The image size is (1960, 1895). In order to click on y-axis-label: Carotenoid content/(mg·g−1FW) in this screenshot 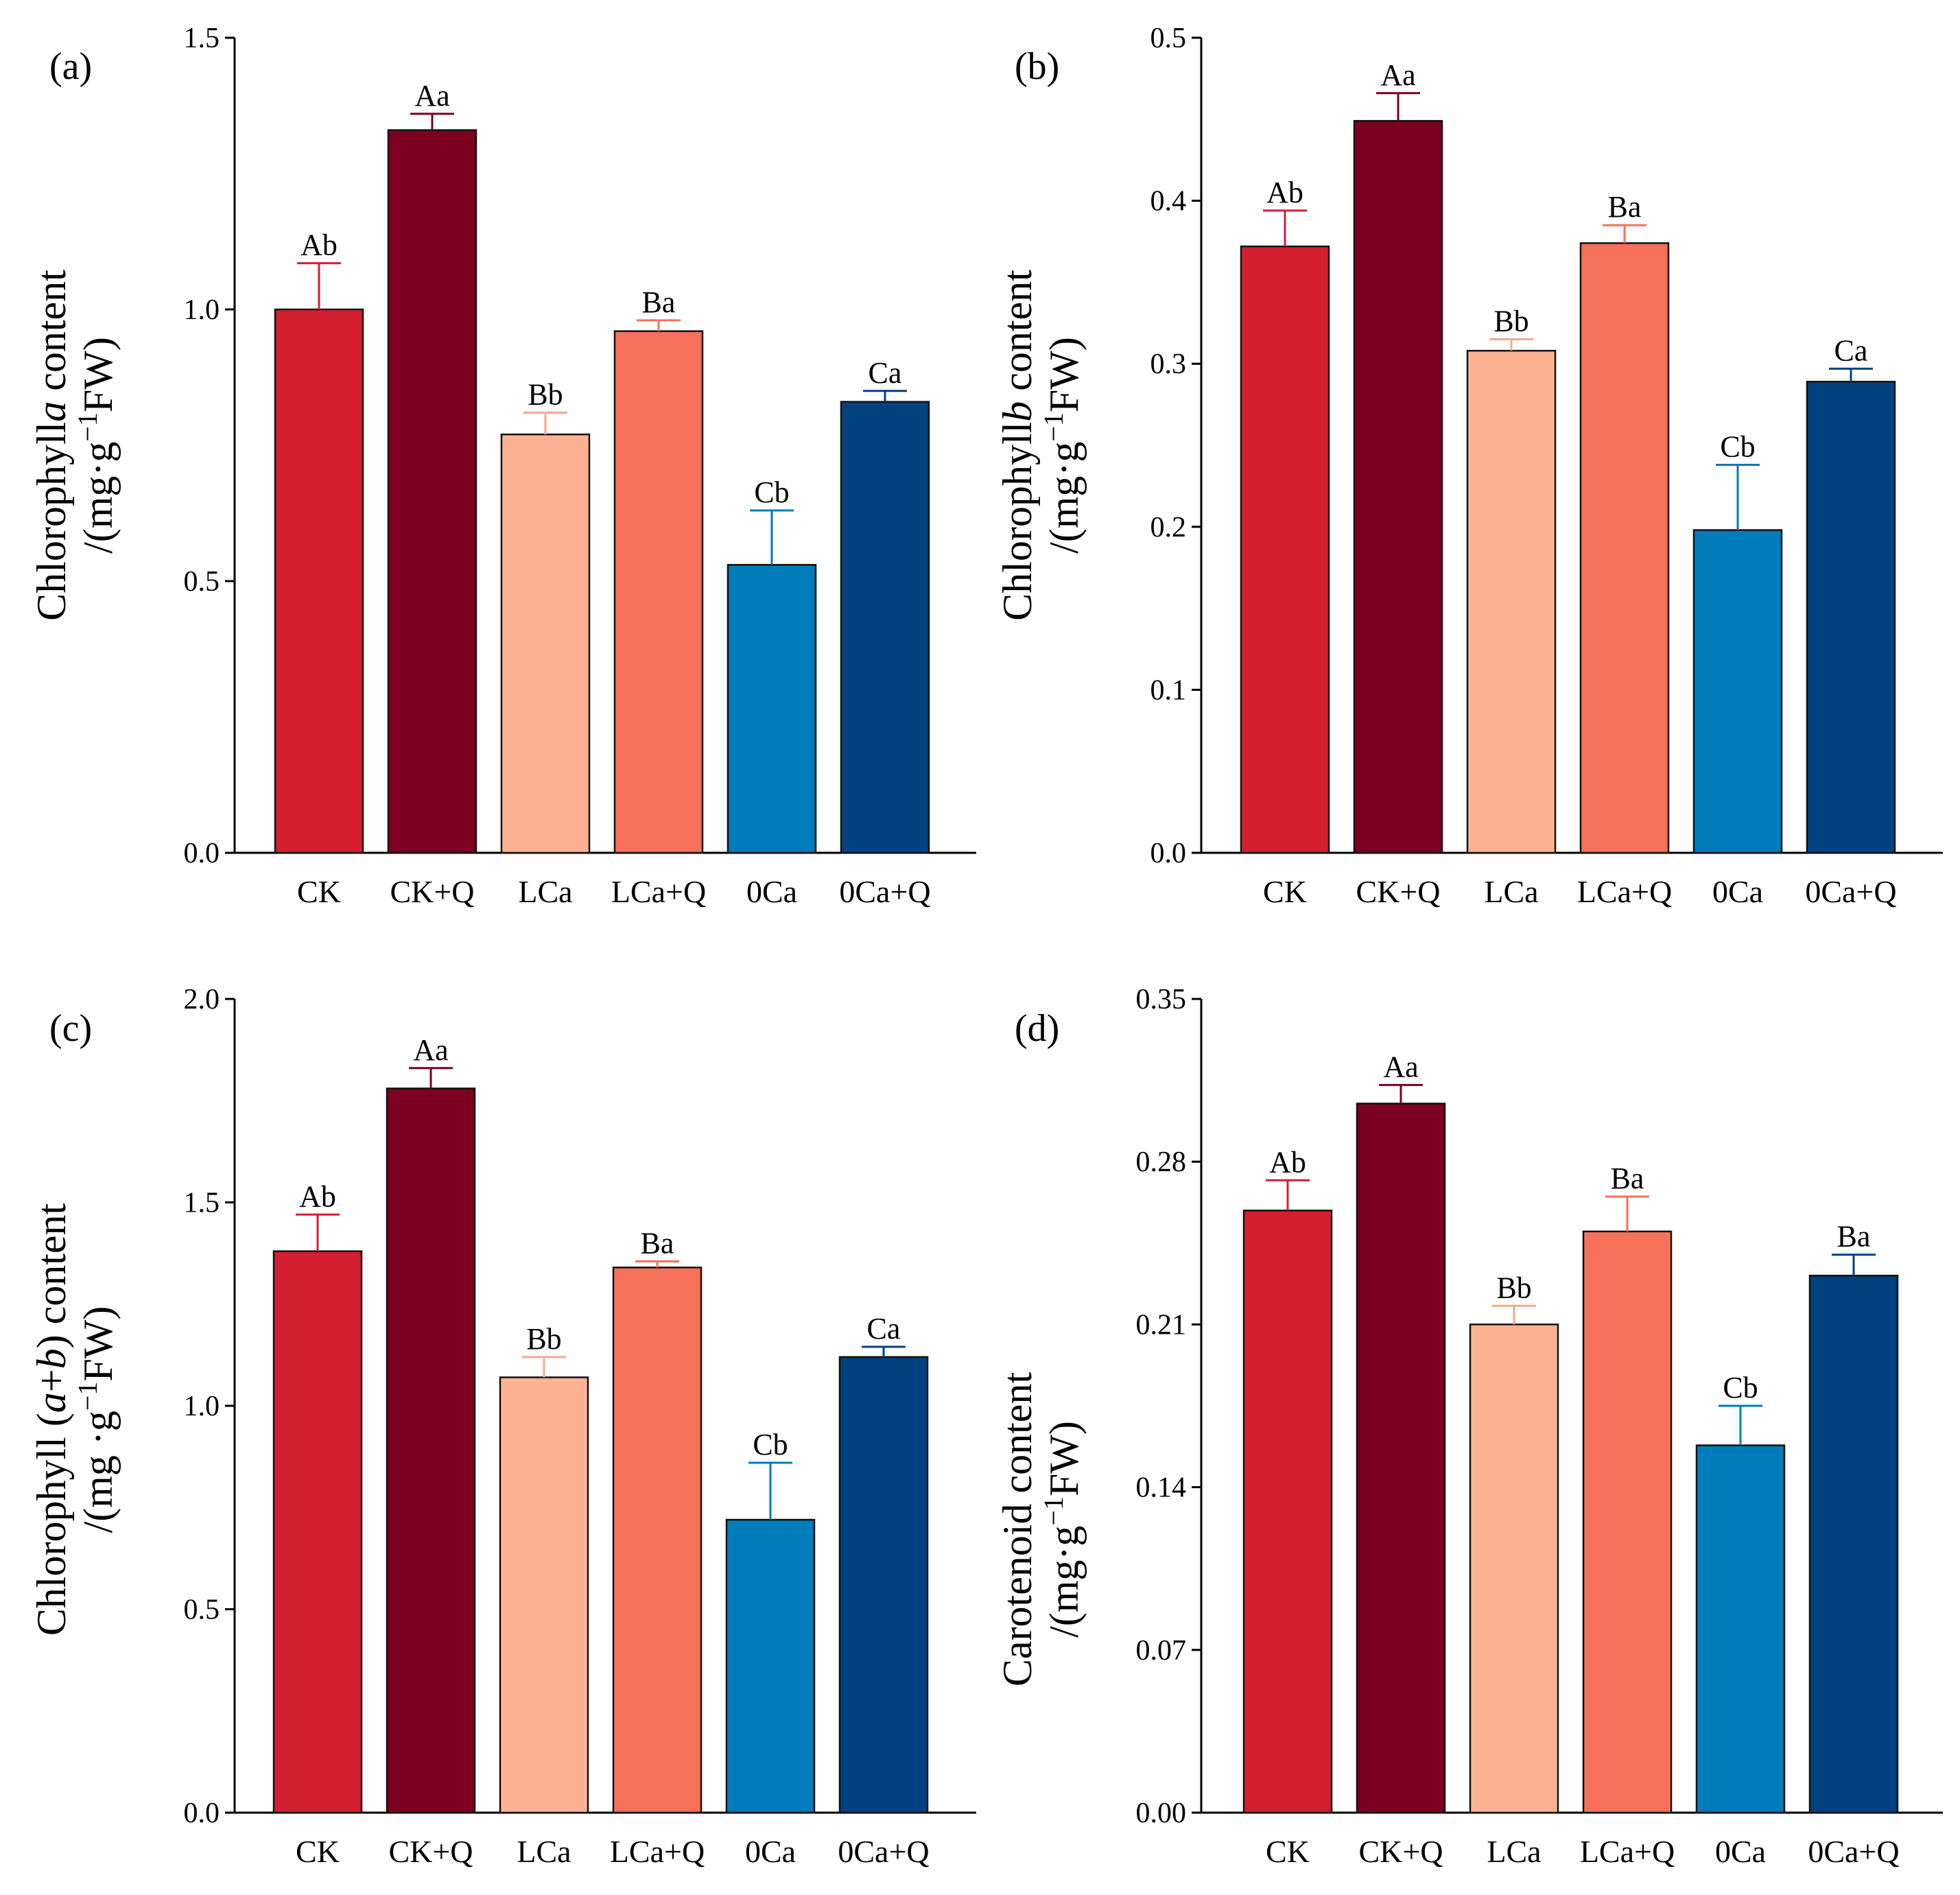, I will do `click(1041, 1530)`.